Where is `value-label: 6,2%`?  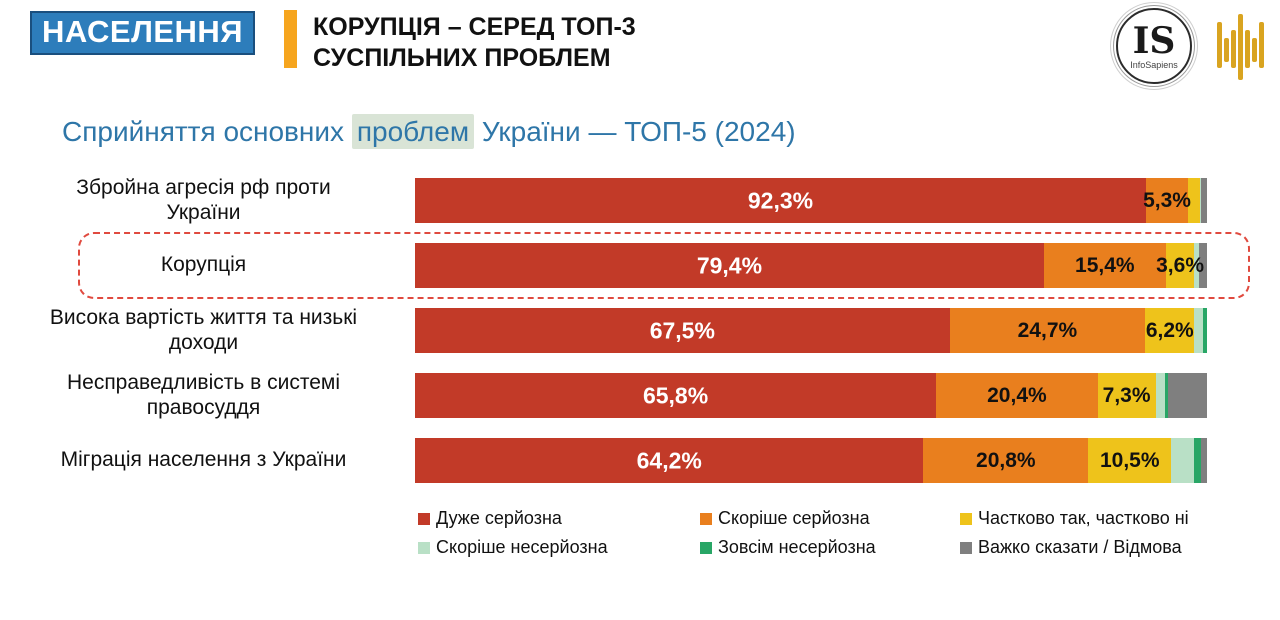 value-label: 6,2% is located at coordinates (1169, 330).